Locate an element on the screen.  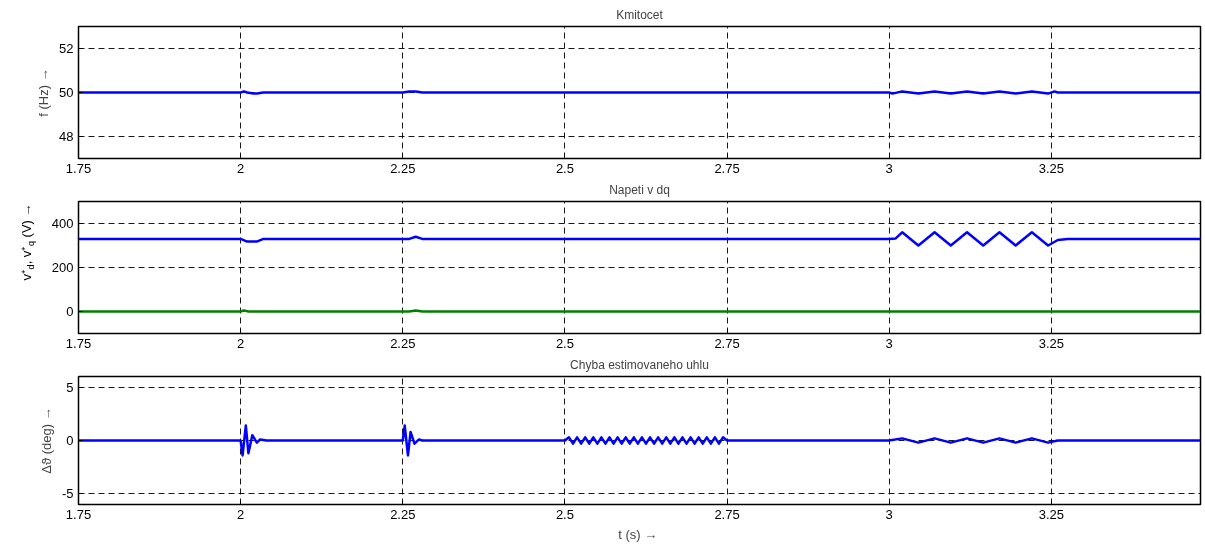
chart-title: Chyba estimovaneho uhlu is located at coordinates (639, 364).